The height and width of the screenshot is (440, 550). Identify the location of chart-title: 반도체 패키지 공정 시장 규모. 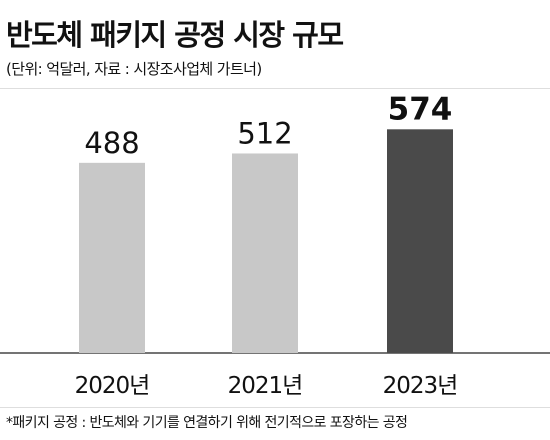
(175, 35).